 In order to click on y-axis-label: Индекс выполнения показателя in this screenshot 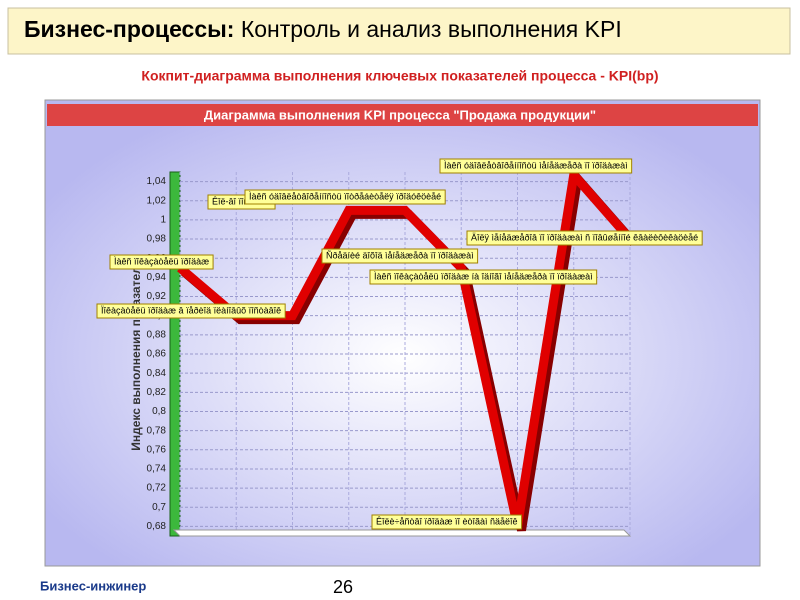, I will do `click(136, 355)`.